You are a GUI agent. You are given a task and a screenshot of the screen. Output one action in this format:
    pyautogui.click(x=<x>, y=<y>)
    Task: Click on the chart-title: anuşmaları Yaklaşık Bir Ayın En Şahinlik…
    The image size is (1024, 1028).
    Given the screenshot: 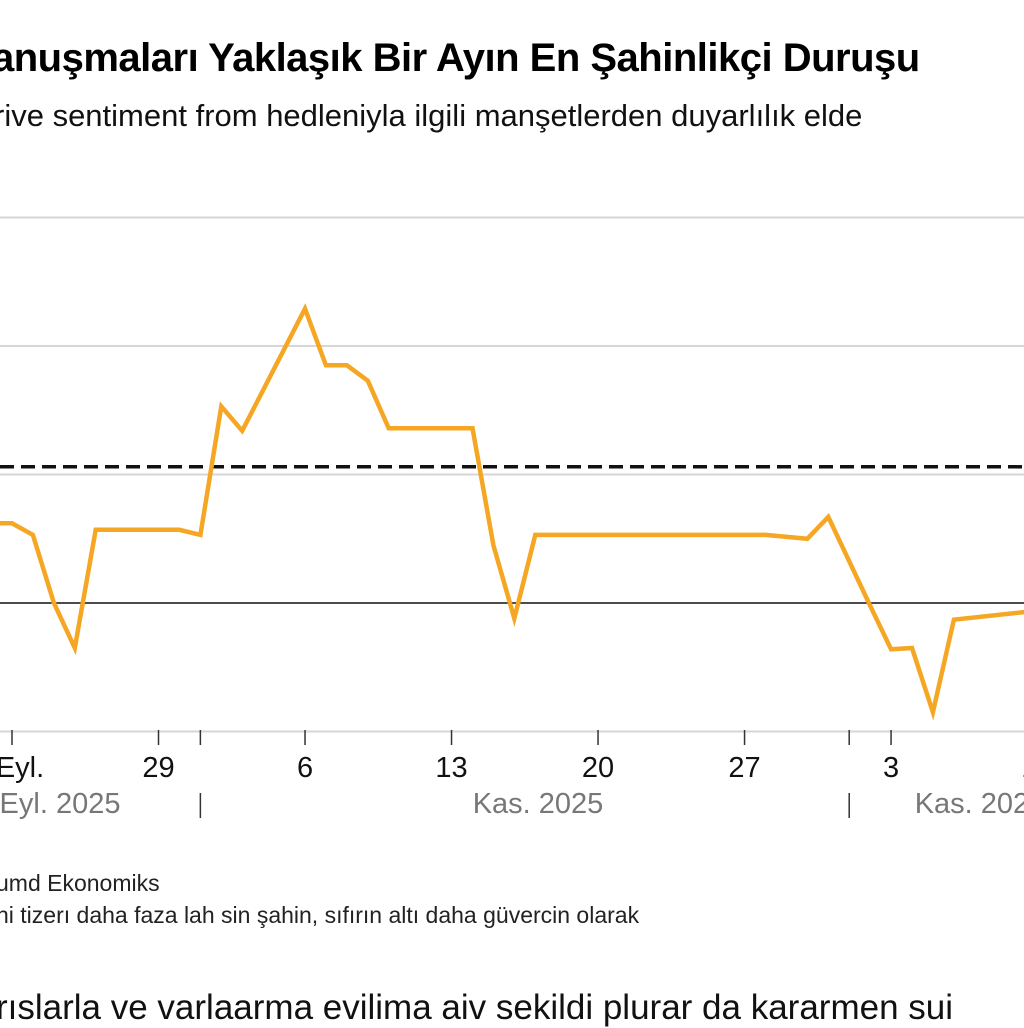 What is the action you would take?
    pyautogui.click(x=460, y=58)
    